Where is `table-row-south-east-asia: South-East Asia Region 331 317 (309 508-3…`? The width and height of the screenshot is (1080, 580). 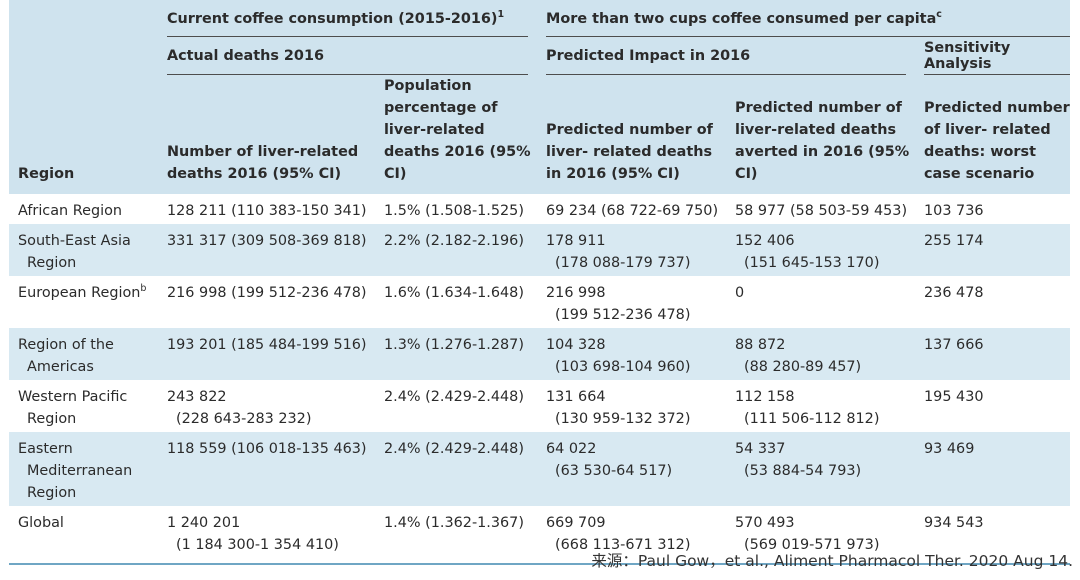
table-row-south-east-asia: South-East Asia Region 331 317 (309 508-3… is located at coordinates (540, 250).